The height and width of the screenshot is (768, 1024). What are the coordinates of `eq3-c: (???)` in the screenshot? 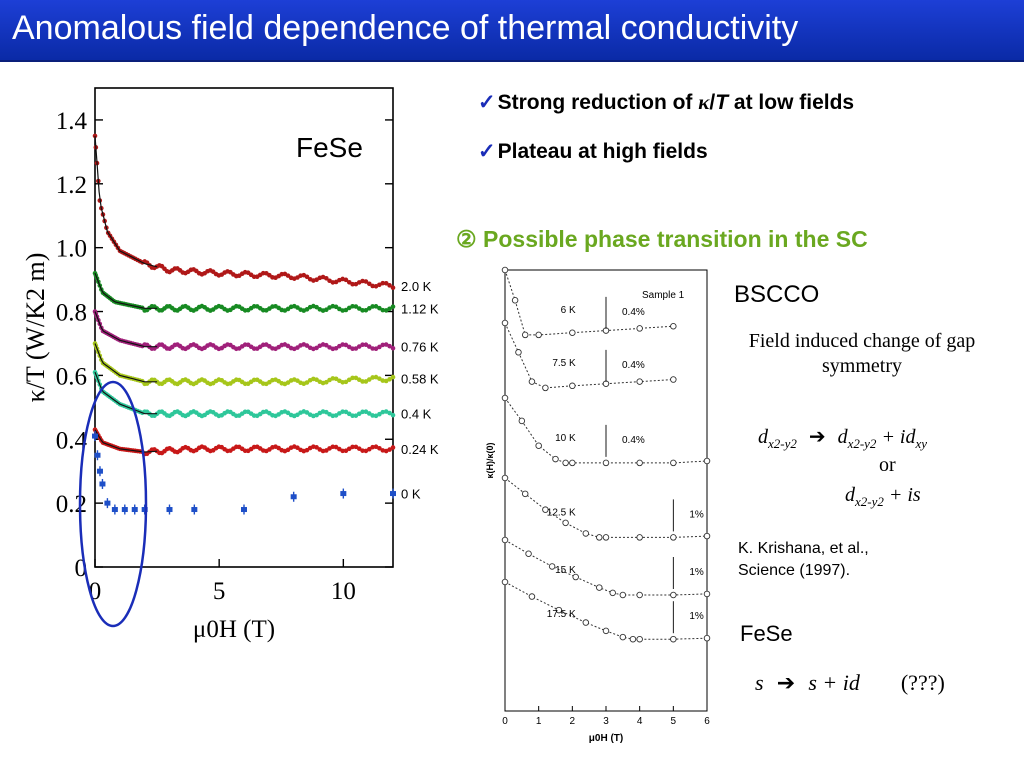 It's located at (922, 682).